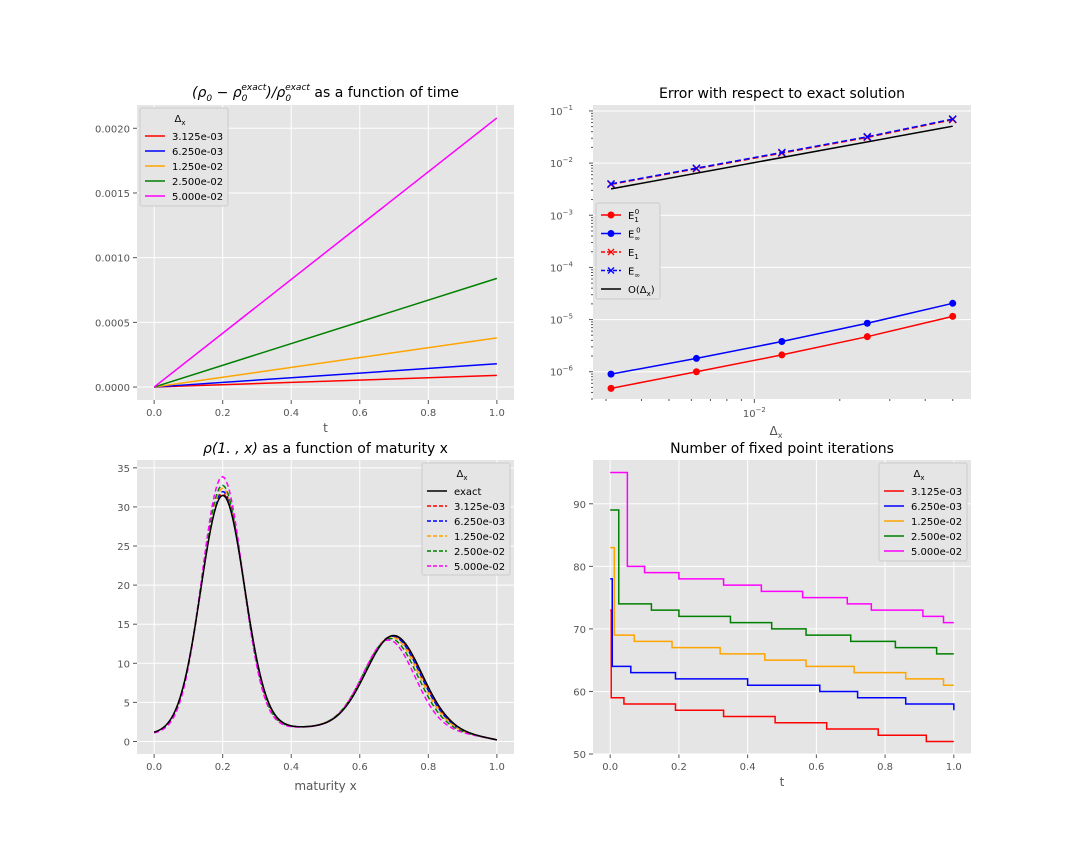 The image size is (1080, 864). What do you see at coordinates (325, 362) in the screenshot?
I see `series-line-1.250e-02` at bounding box center [325, 362].